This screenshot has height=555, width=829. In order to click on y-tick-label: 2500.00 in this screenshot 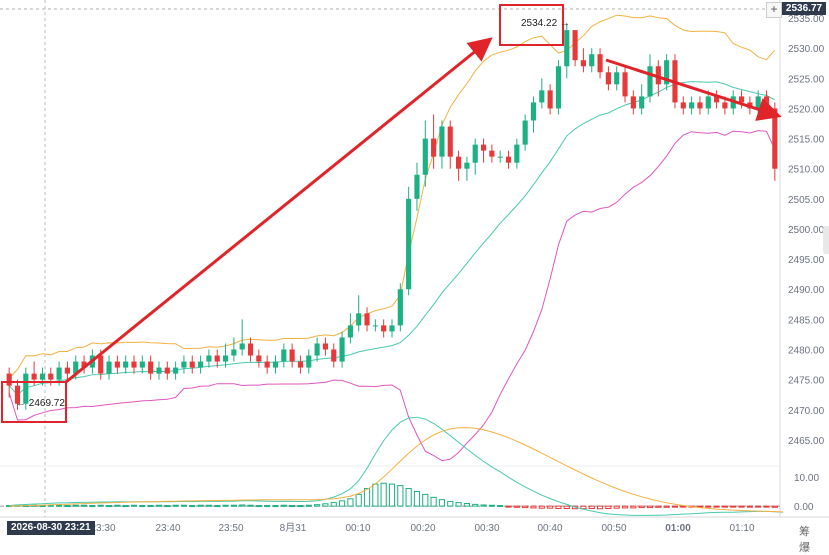, I will do `click(806, 230)`.